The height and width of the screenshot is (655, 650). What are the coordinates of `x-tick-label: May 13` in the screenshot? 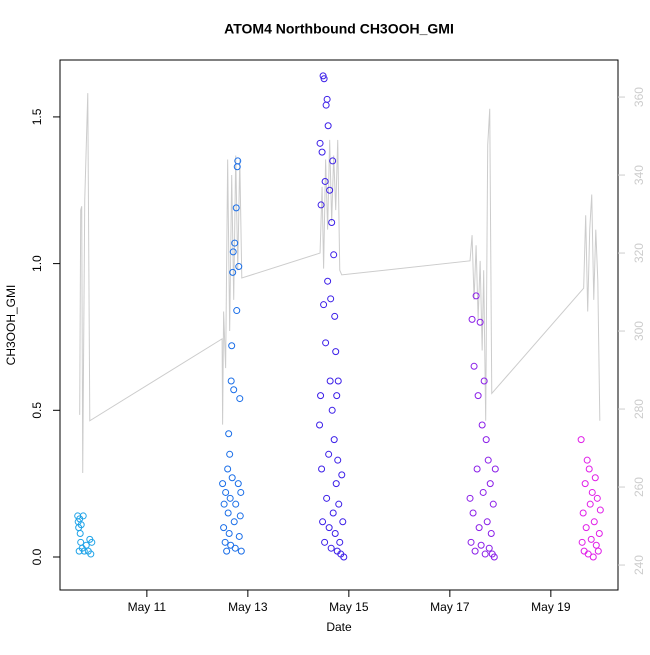 It's located at (248, 607).